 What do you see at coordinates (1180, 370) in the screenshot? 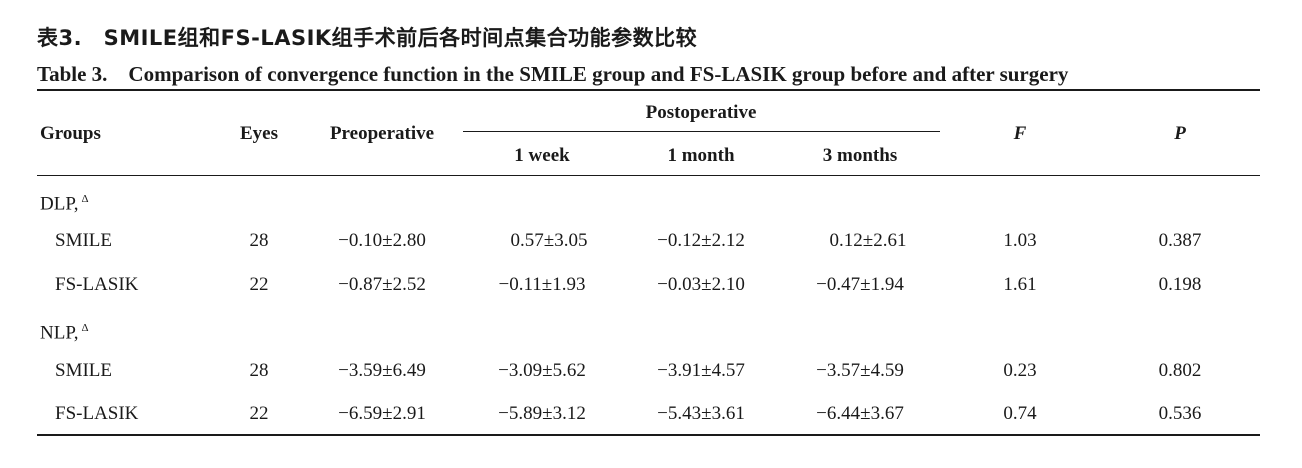
I see `row-p: 0.802` at bounding box center [1180, 370].